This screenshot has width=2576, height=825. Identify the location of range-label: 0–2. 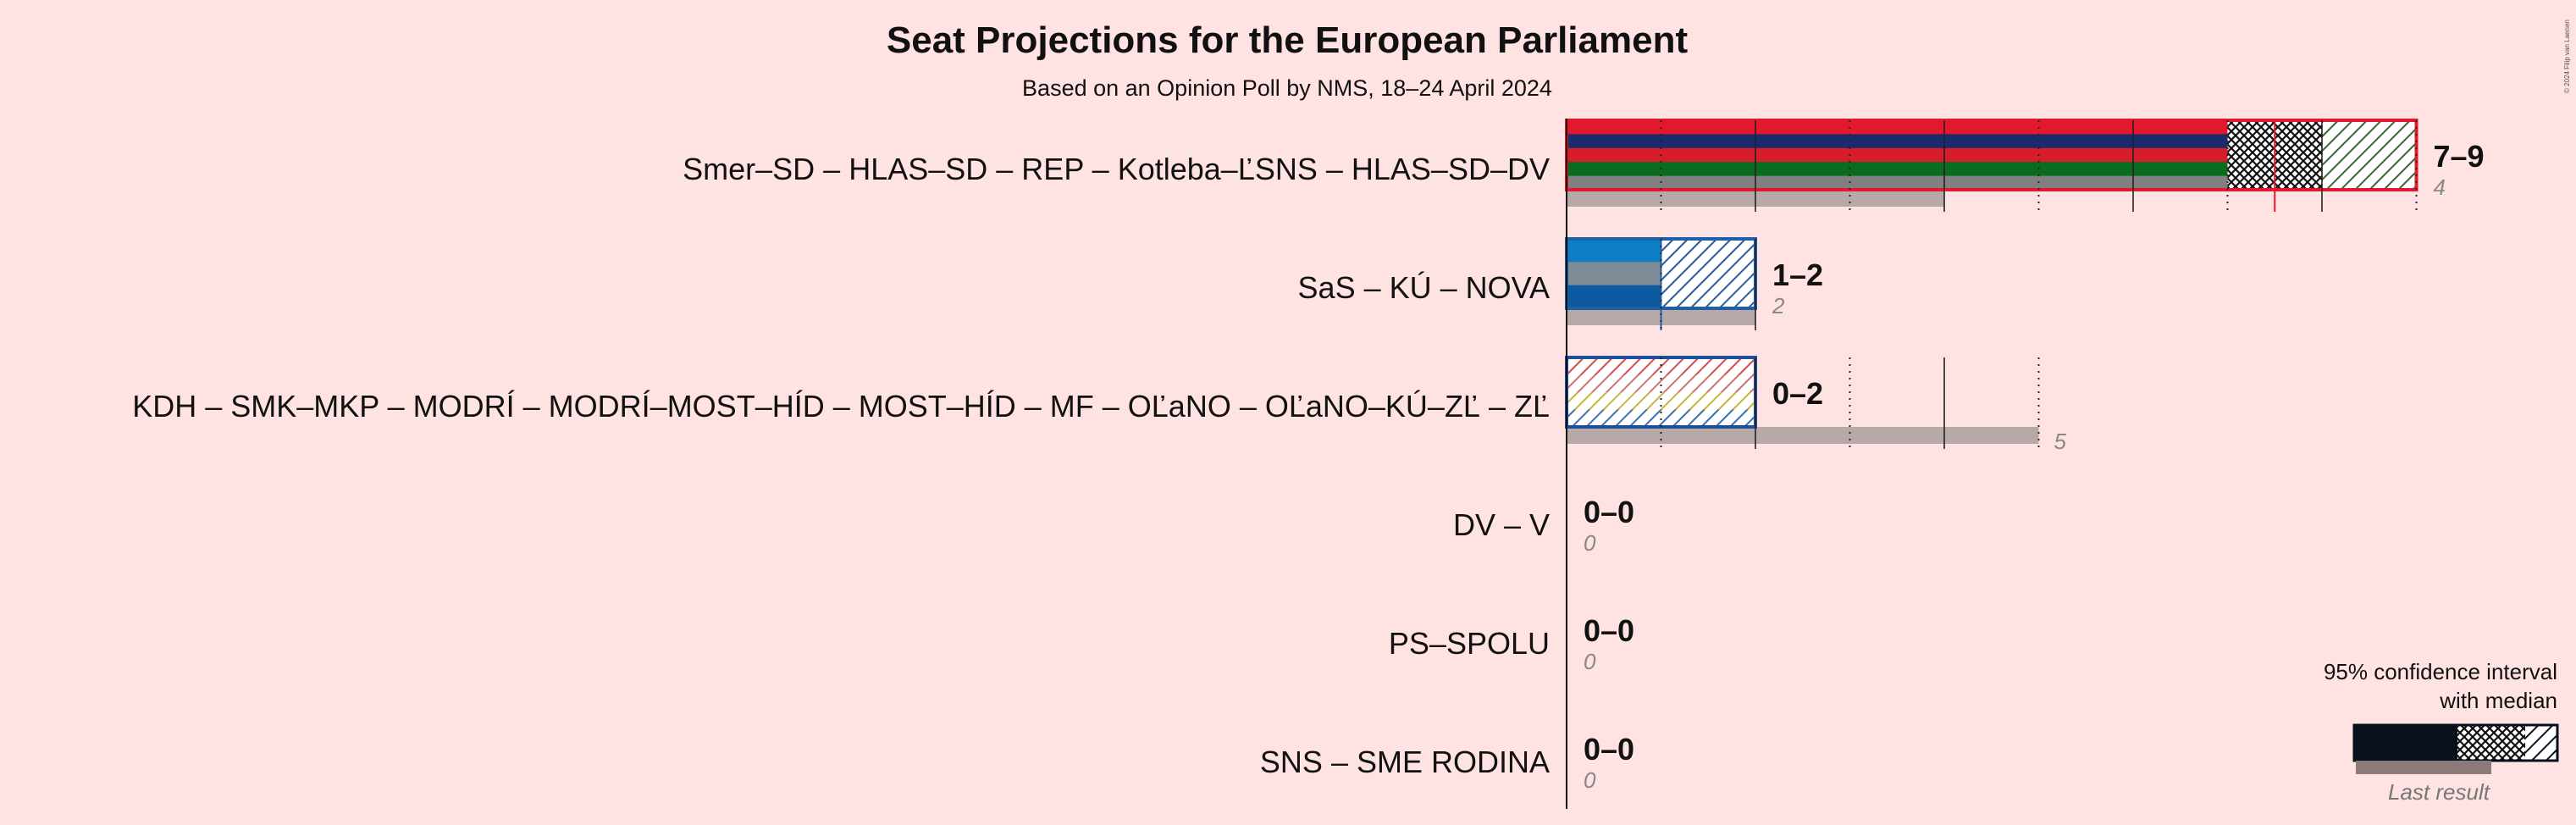
(1797, 393).